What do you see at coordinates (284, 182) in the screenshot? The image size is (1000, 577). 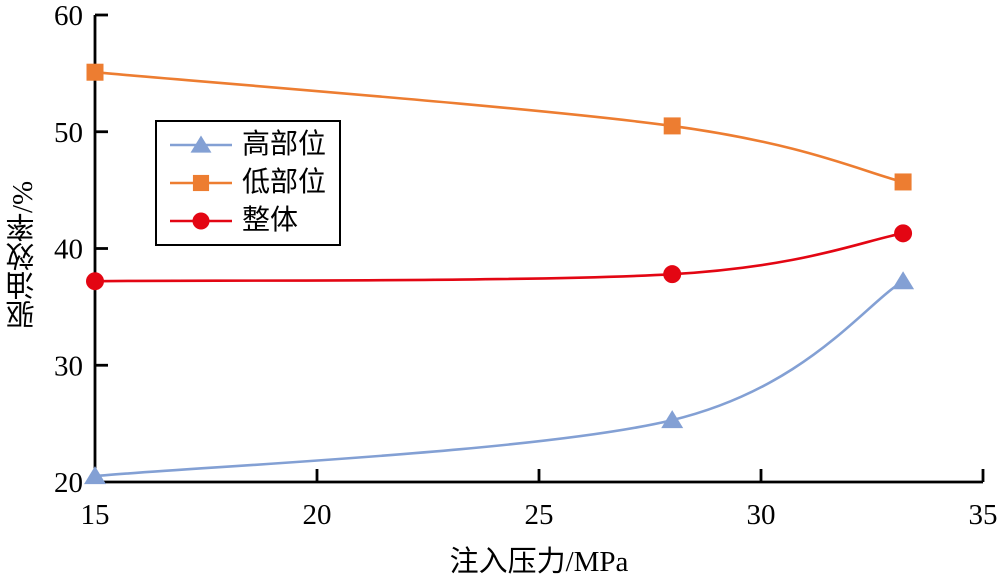 I see `legend-label-low: 低部位` at bounding box center [284, 182].